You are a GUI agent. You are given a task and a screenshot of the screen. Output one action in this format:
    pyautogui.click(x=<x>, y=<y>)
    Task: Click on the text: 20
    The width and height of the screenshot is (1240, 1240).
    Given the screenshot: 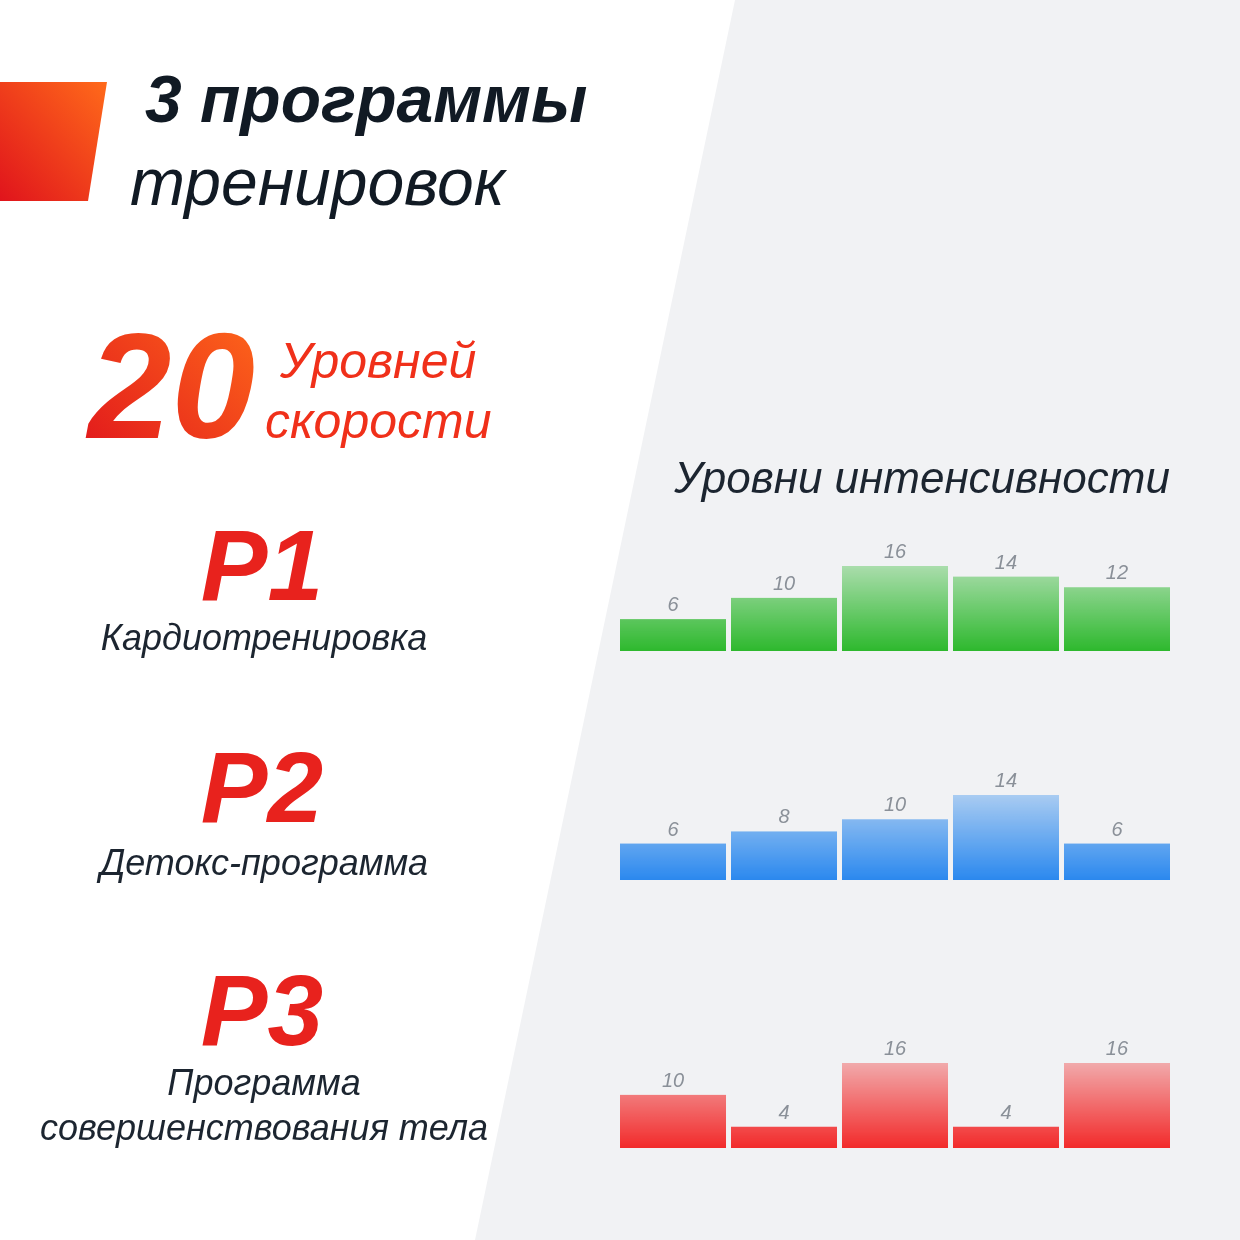 What is the action you would take?
    pyautogui.click(x=170, y=386)
    